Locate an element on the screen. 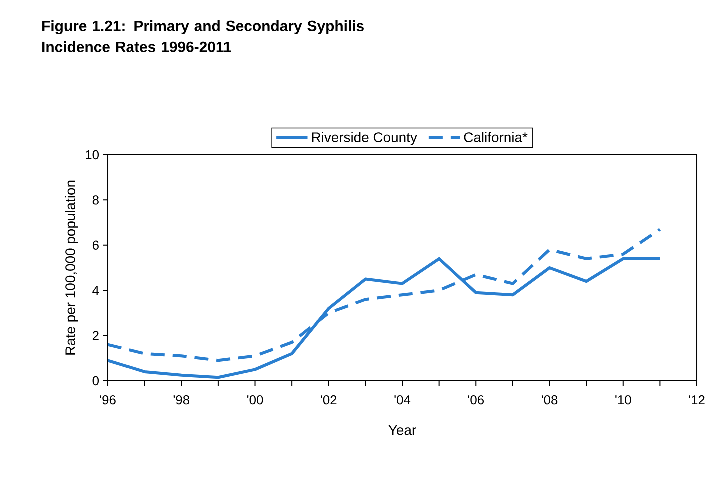  legend-label: Riverside County is located at coordinates (365, 139).